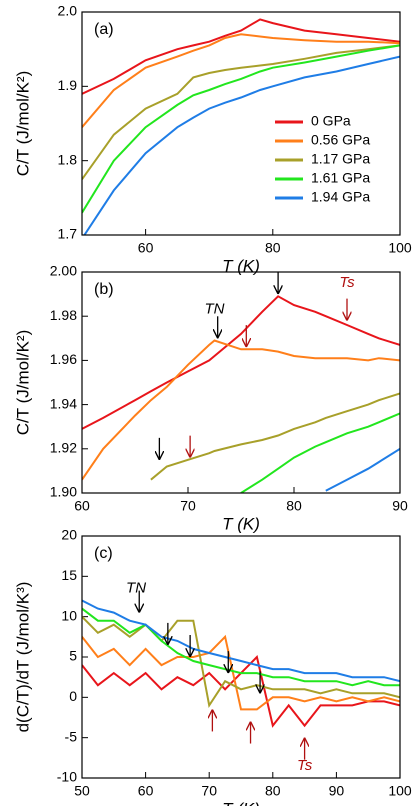 Image resolution: width=415 pixels, height=806 pixels. Describe the element at coordinates (63, 492) in the screenshot. I see `y-tick-label: 1.90` at that location.